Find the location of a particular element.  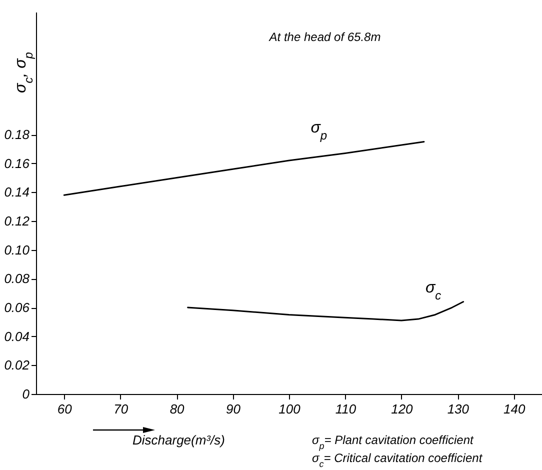

y-tick-label: 0.18 is located at coordinates (17, 134).